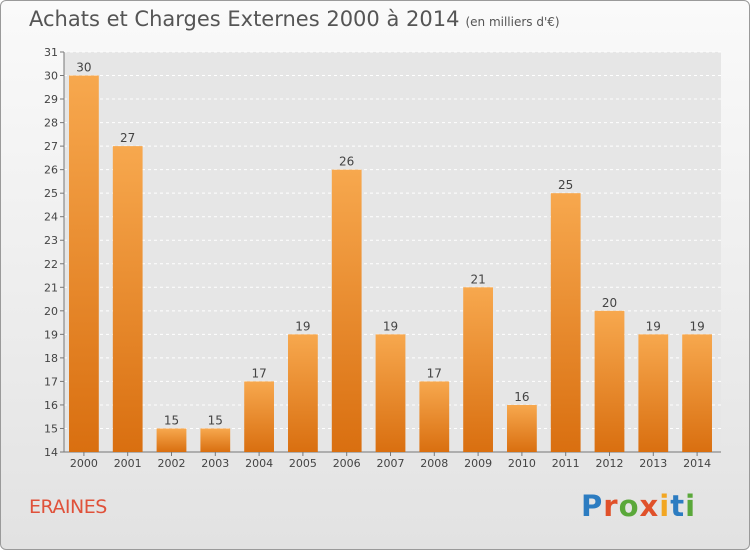 The image size is (750, 550). I want to click on bar-2001, so click(127, 299).